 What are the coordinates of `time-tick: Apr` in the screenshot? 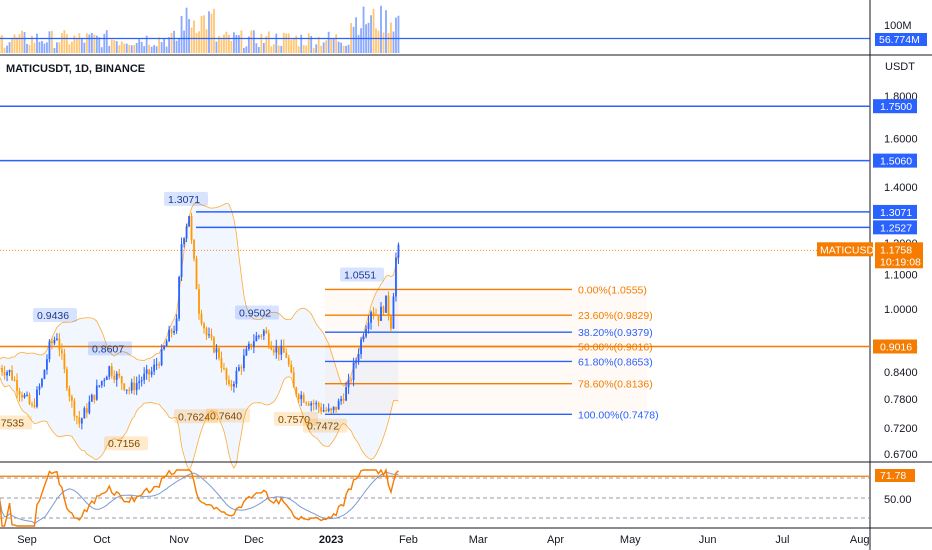 It's located at (555, 540).